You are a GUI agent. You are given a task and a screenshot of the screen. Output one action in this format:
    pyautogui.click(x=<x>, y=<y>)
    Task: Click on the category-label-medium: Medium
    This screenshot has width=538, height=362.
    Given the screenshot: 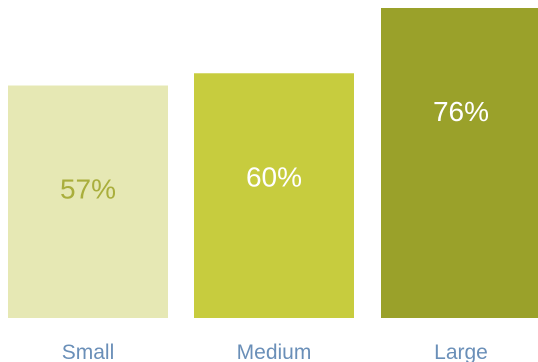 What is the action you would take?
    pyautogui.click(x=274, y=351)
    